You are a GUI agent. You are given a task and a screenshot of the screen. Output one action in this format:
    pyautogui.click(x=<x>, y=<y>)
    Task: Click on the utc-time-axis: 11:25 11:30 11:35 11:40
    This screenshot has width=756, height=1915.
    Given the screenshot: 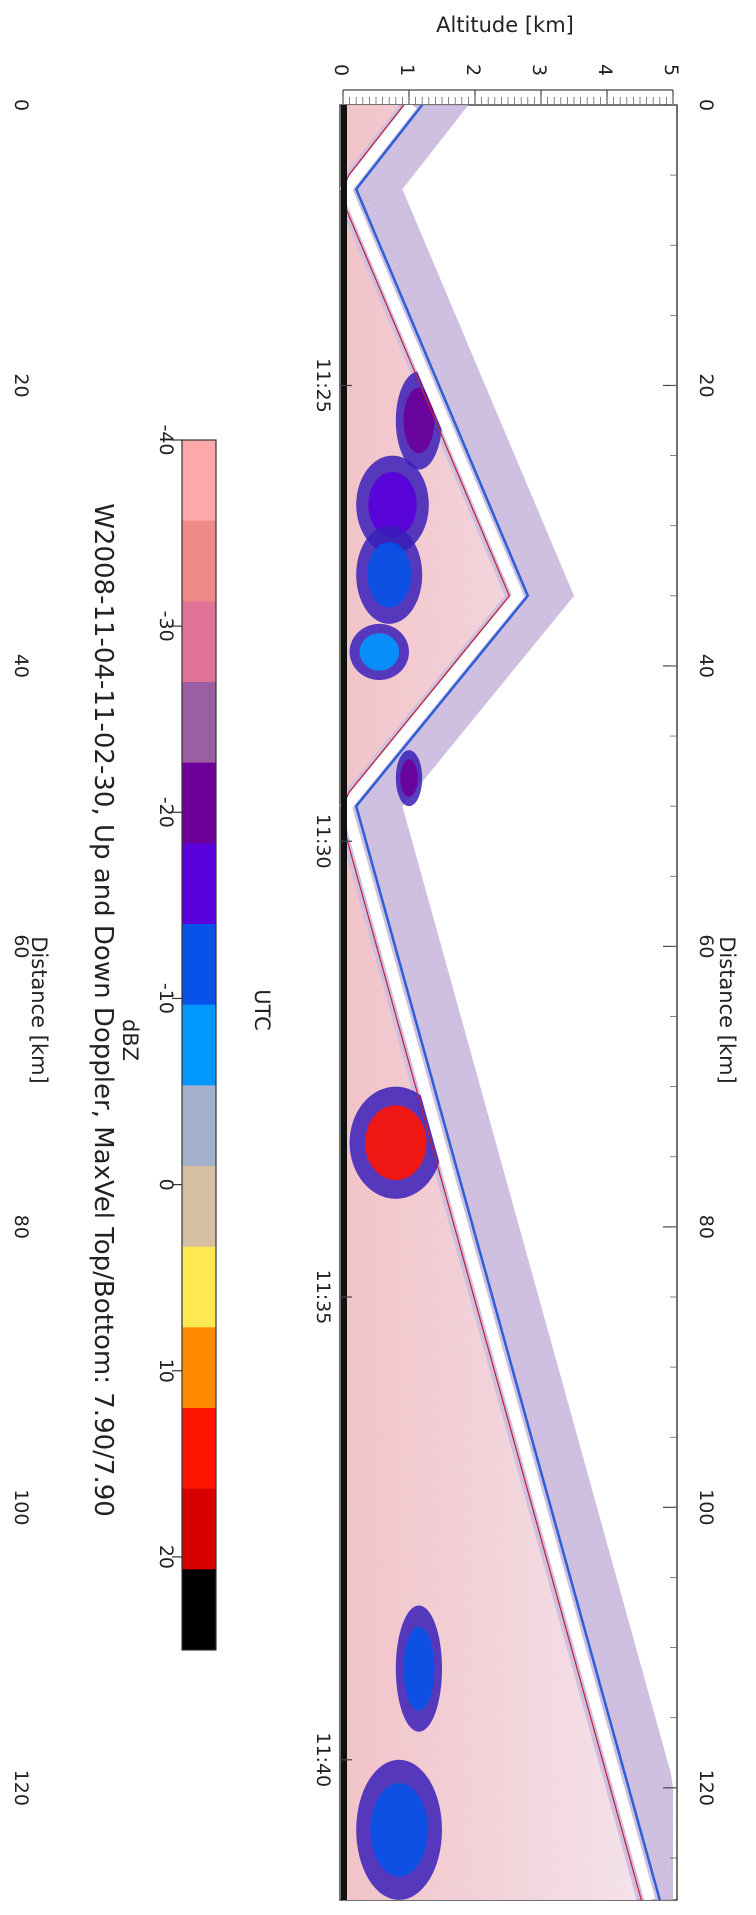 What is the action you would take?
    pyautogui.click(x=332, y=1072)
    